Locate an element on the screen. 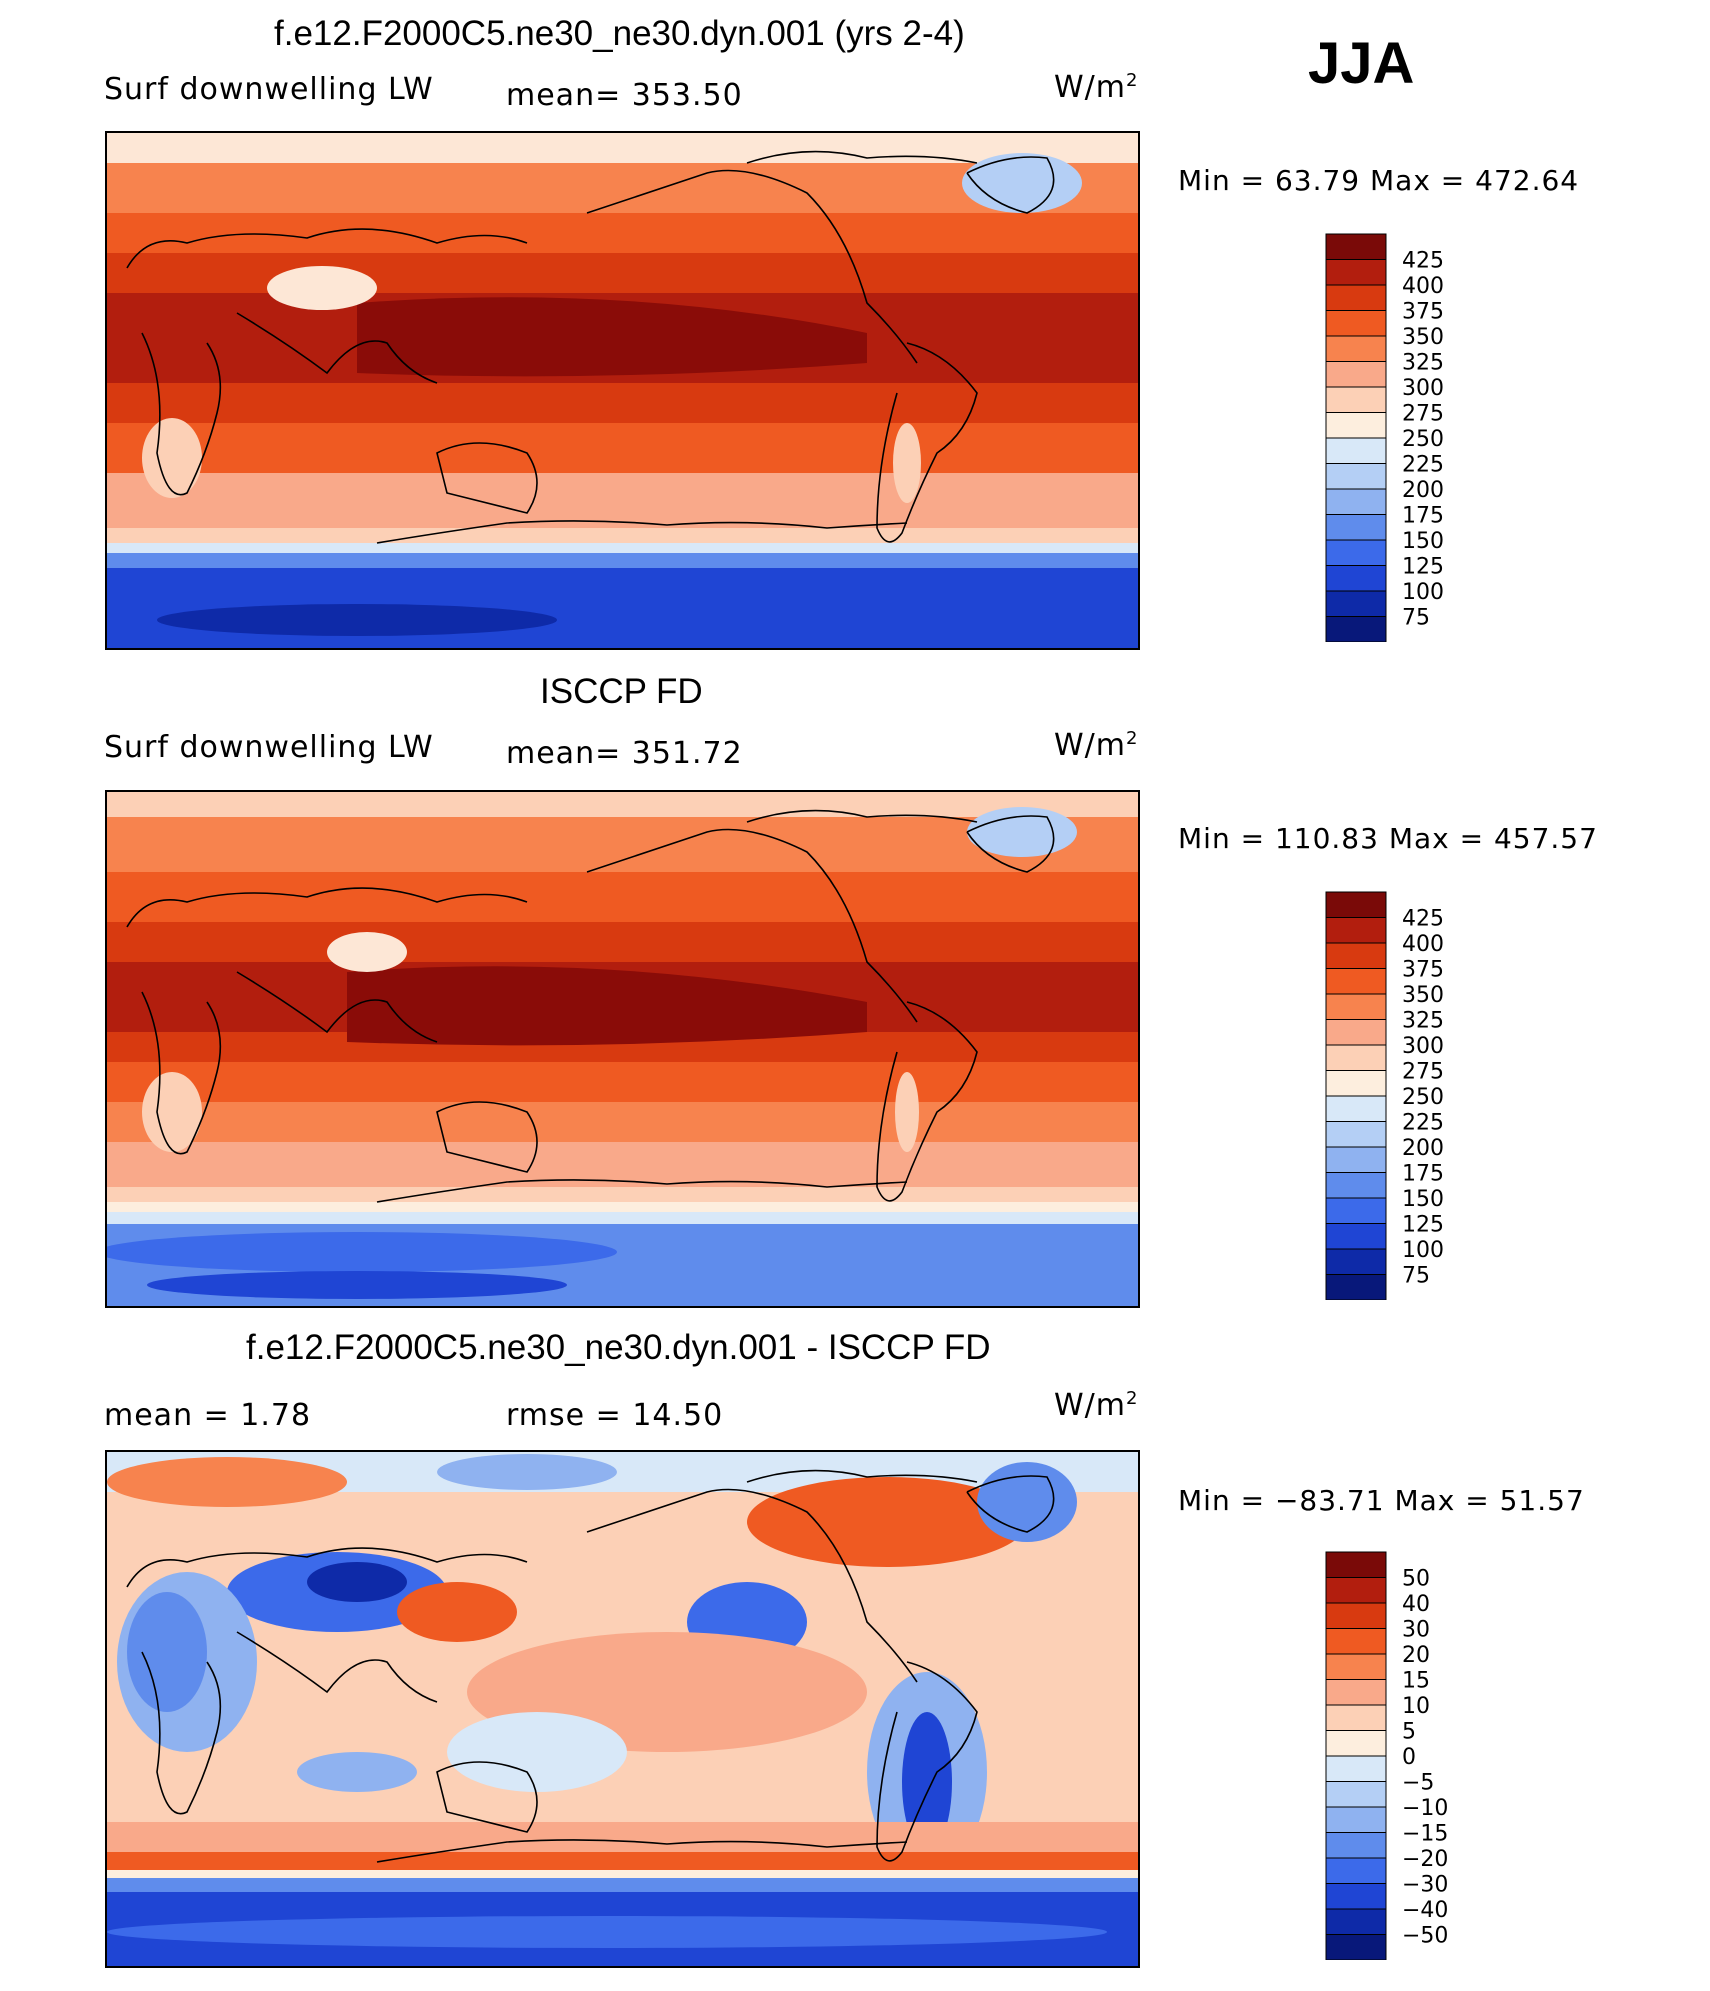 This screenshot has width=1710, height=1991. panel-1-minmax: Min = 63.79 Max = 472.64 is located at coordinates (1379, 180).